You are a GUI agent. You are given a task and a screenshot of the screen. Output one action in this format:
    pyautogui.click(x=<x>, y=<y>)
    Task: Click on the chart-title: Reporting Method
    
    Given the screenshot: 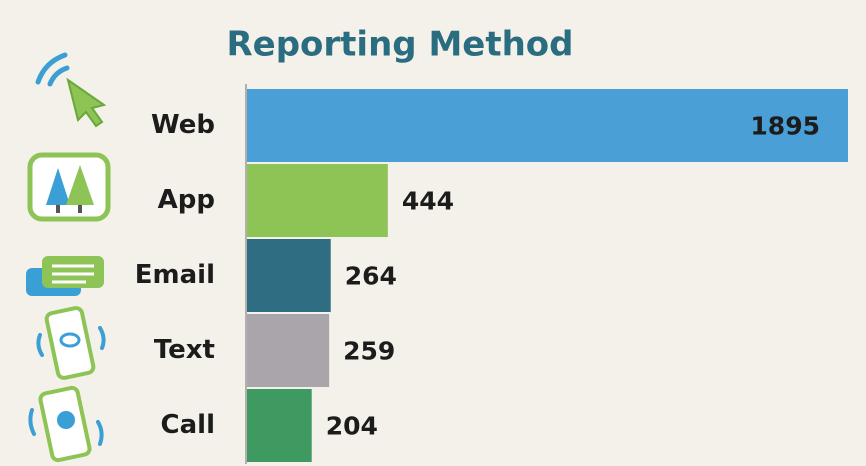 What is the action you would take?
    pyautogui.click(x=399, y=45)
    